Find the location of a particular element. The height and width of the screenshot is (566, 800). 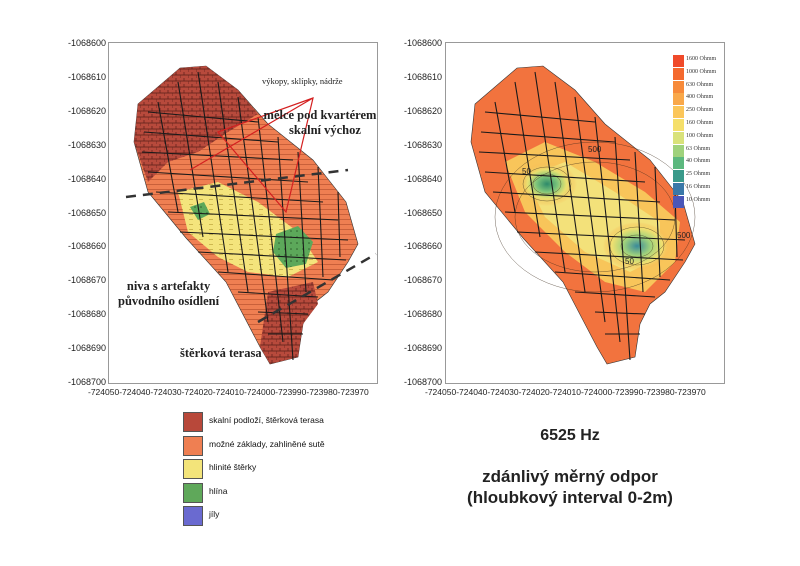

colorbar-entry: 250 Ohmm is located at coordinates (708, 112).